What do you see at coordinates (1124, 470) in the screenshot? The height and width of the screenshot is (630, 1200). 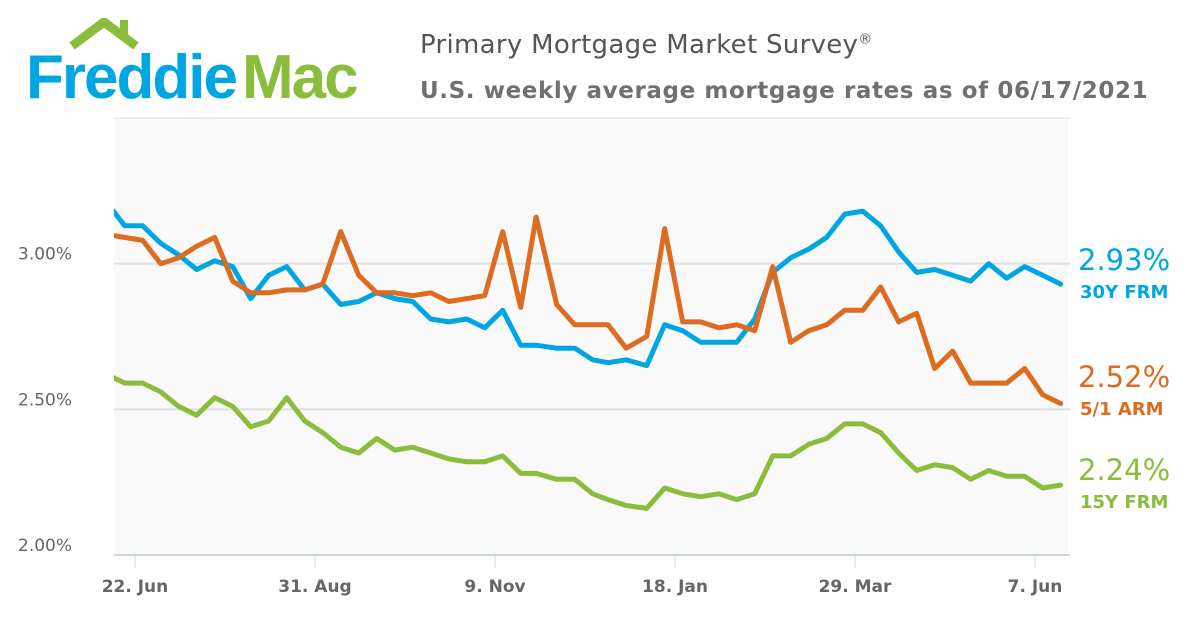 I see `end-value-15y-frm: 2.24%` at bounding box center [1124, 470].